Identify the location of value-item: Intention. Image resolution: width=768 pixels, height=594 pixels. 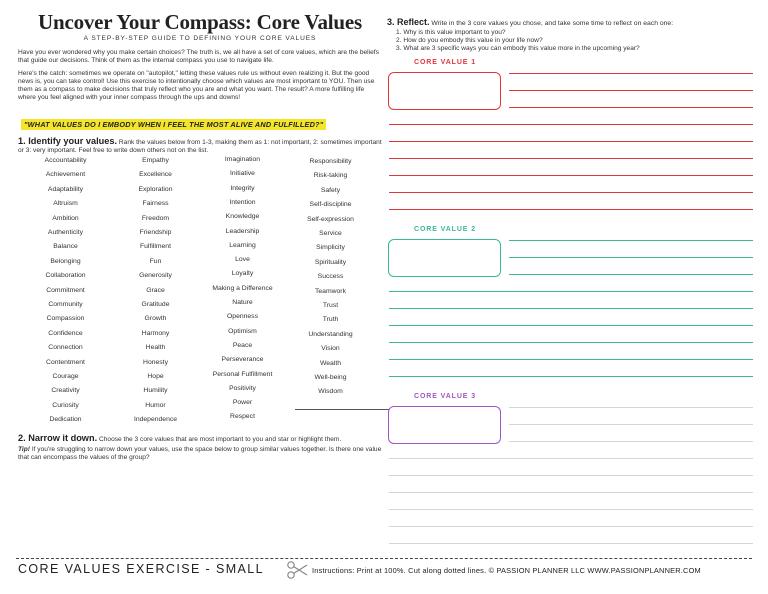
(242, 202).